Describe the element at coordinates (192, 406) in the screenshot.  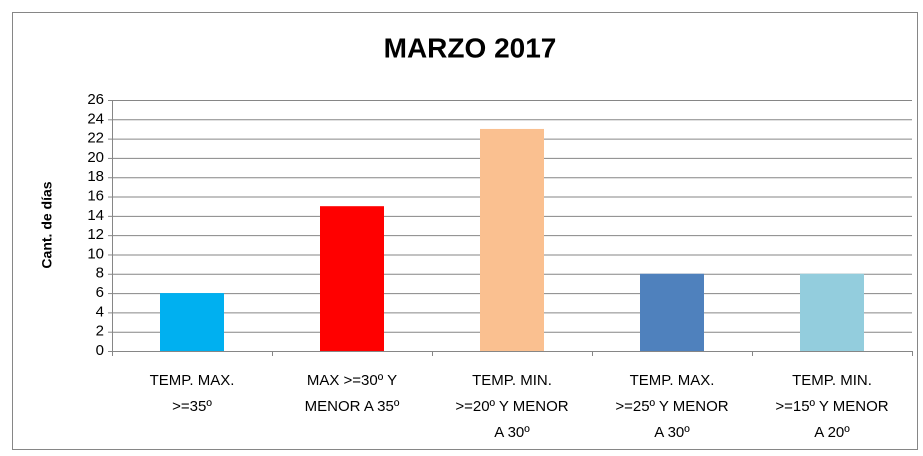
I see `x-tick-label-line: >=35º` at that location.